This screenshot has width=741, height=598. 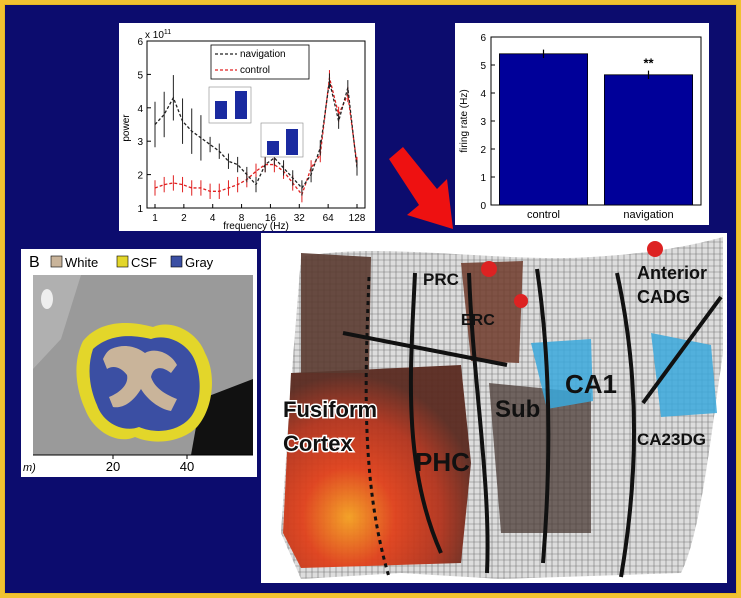 I want to click on phc-activation, so click(x=377, y=466).